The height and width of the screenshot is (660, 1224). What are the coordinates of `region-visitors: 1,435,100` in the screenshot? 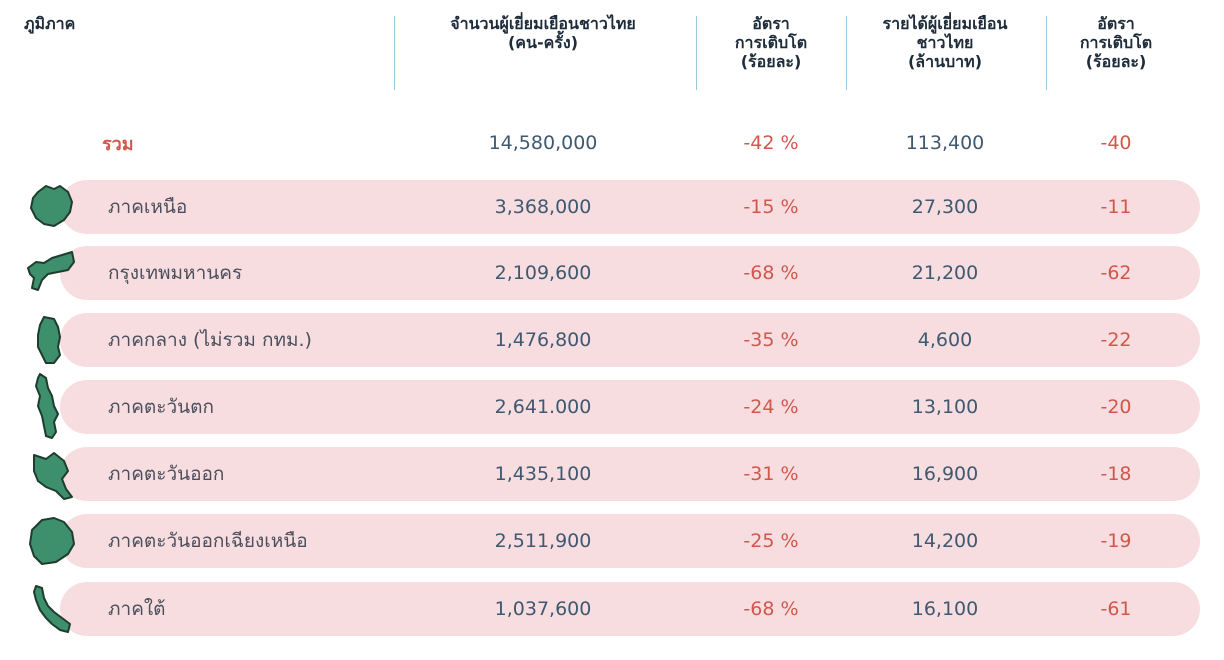 It's located at (543, 474).